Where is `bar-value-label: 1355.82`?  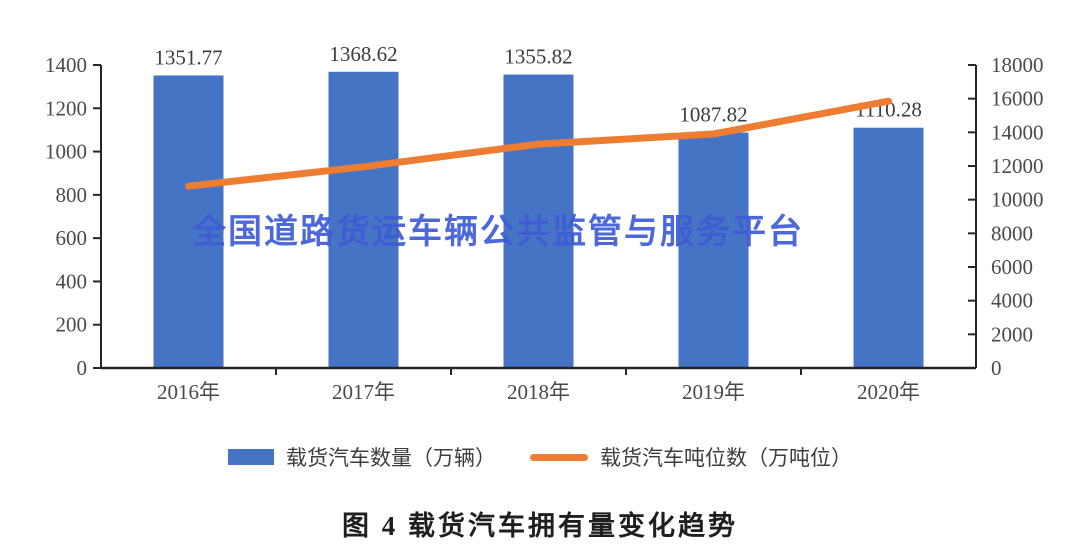
bar-value-label: 1355.82 is located at coordinates (538, 57).